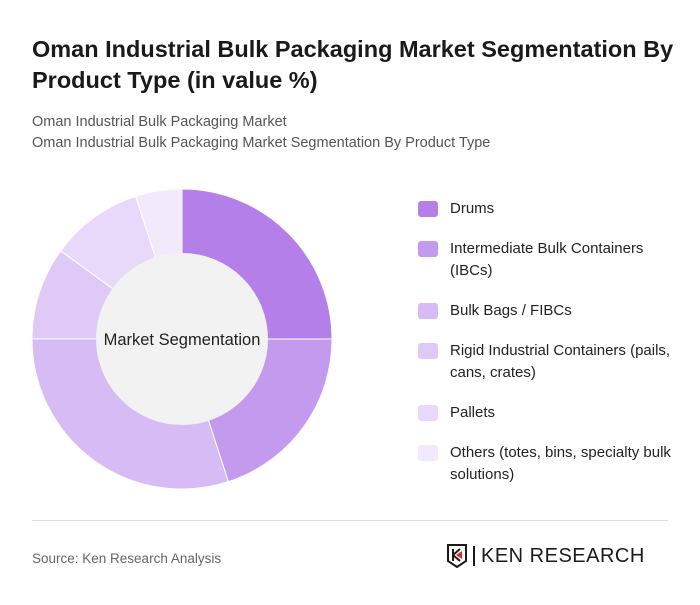  Describe the element at coordinates (472, 208) in the screenshot. I see `legend-label: Drums` at that location.